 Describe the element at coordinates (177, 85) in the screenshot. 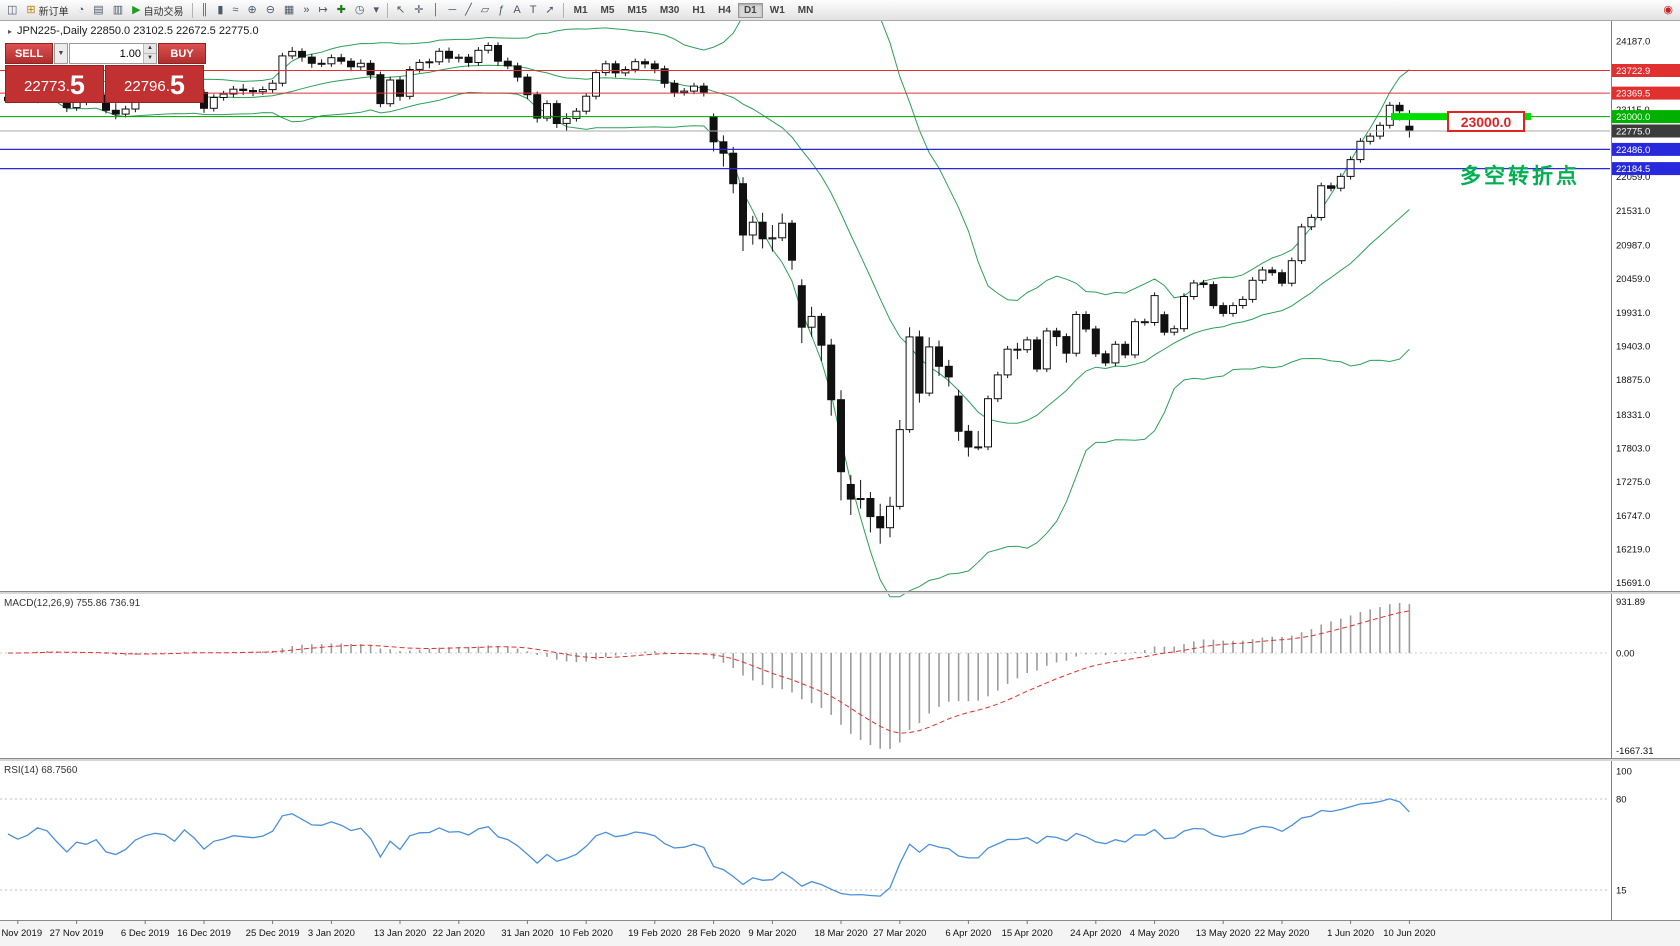

I see `buy-price-big-digit: 5` at that location.